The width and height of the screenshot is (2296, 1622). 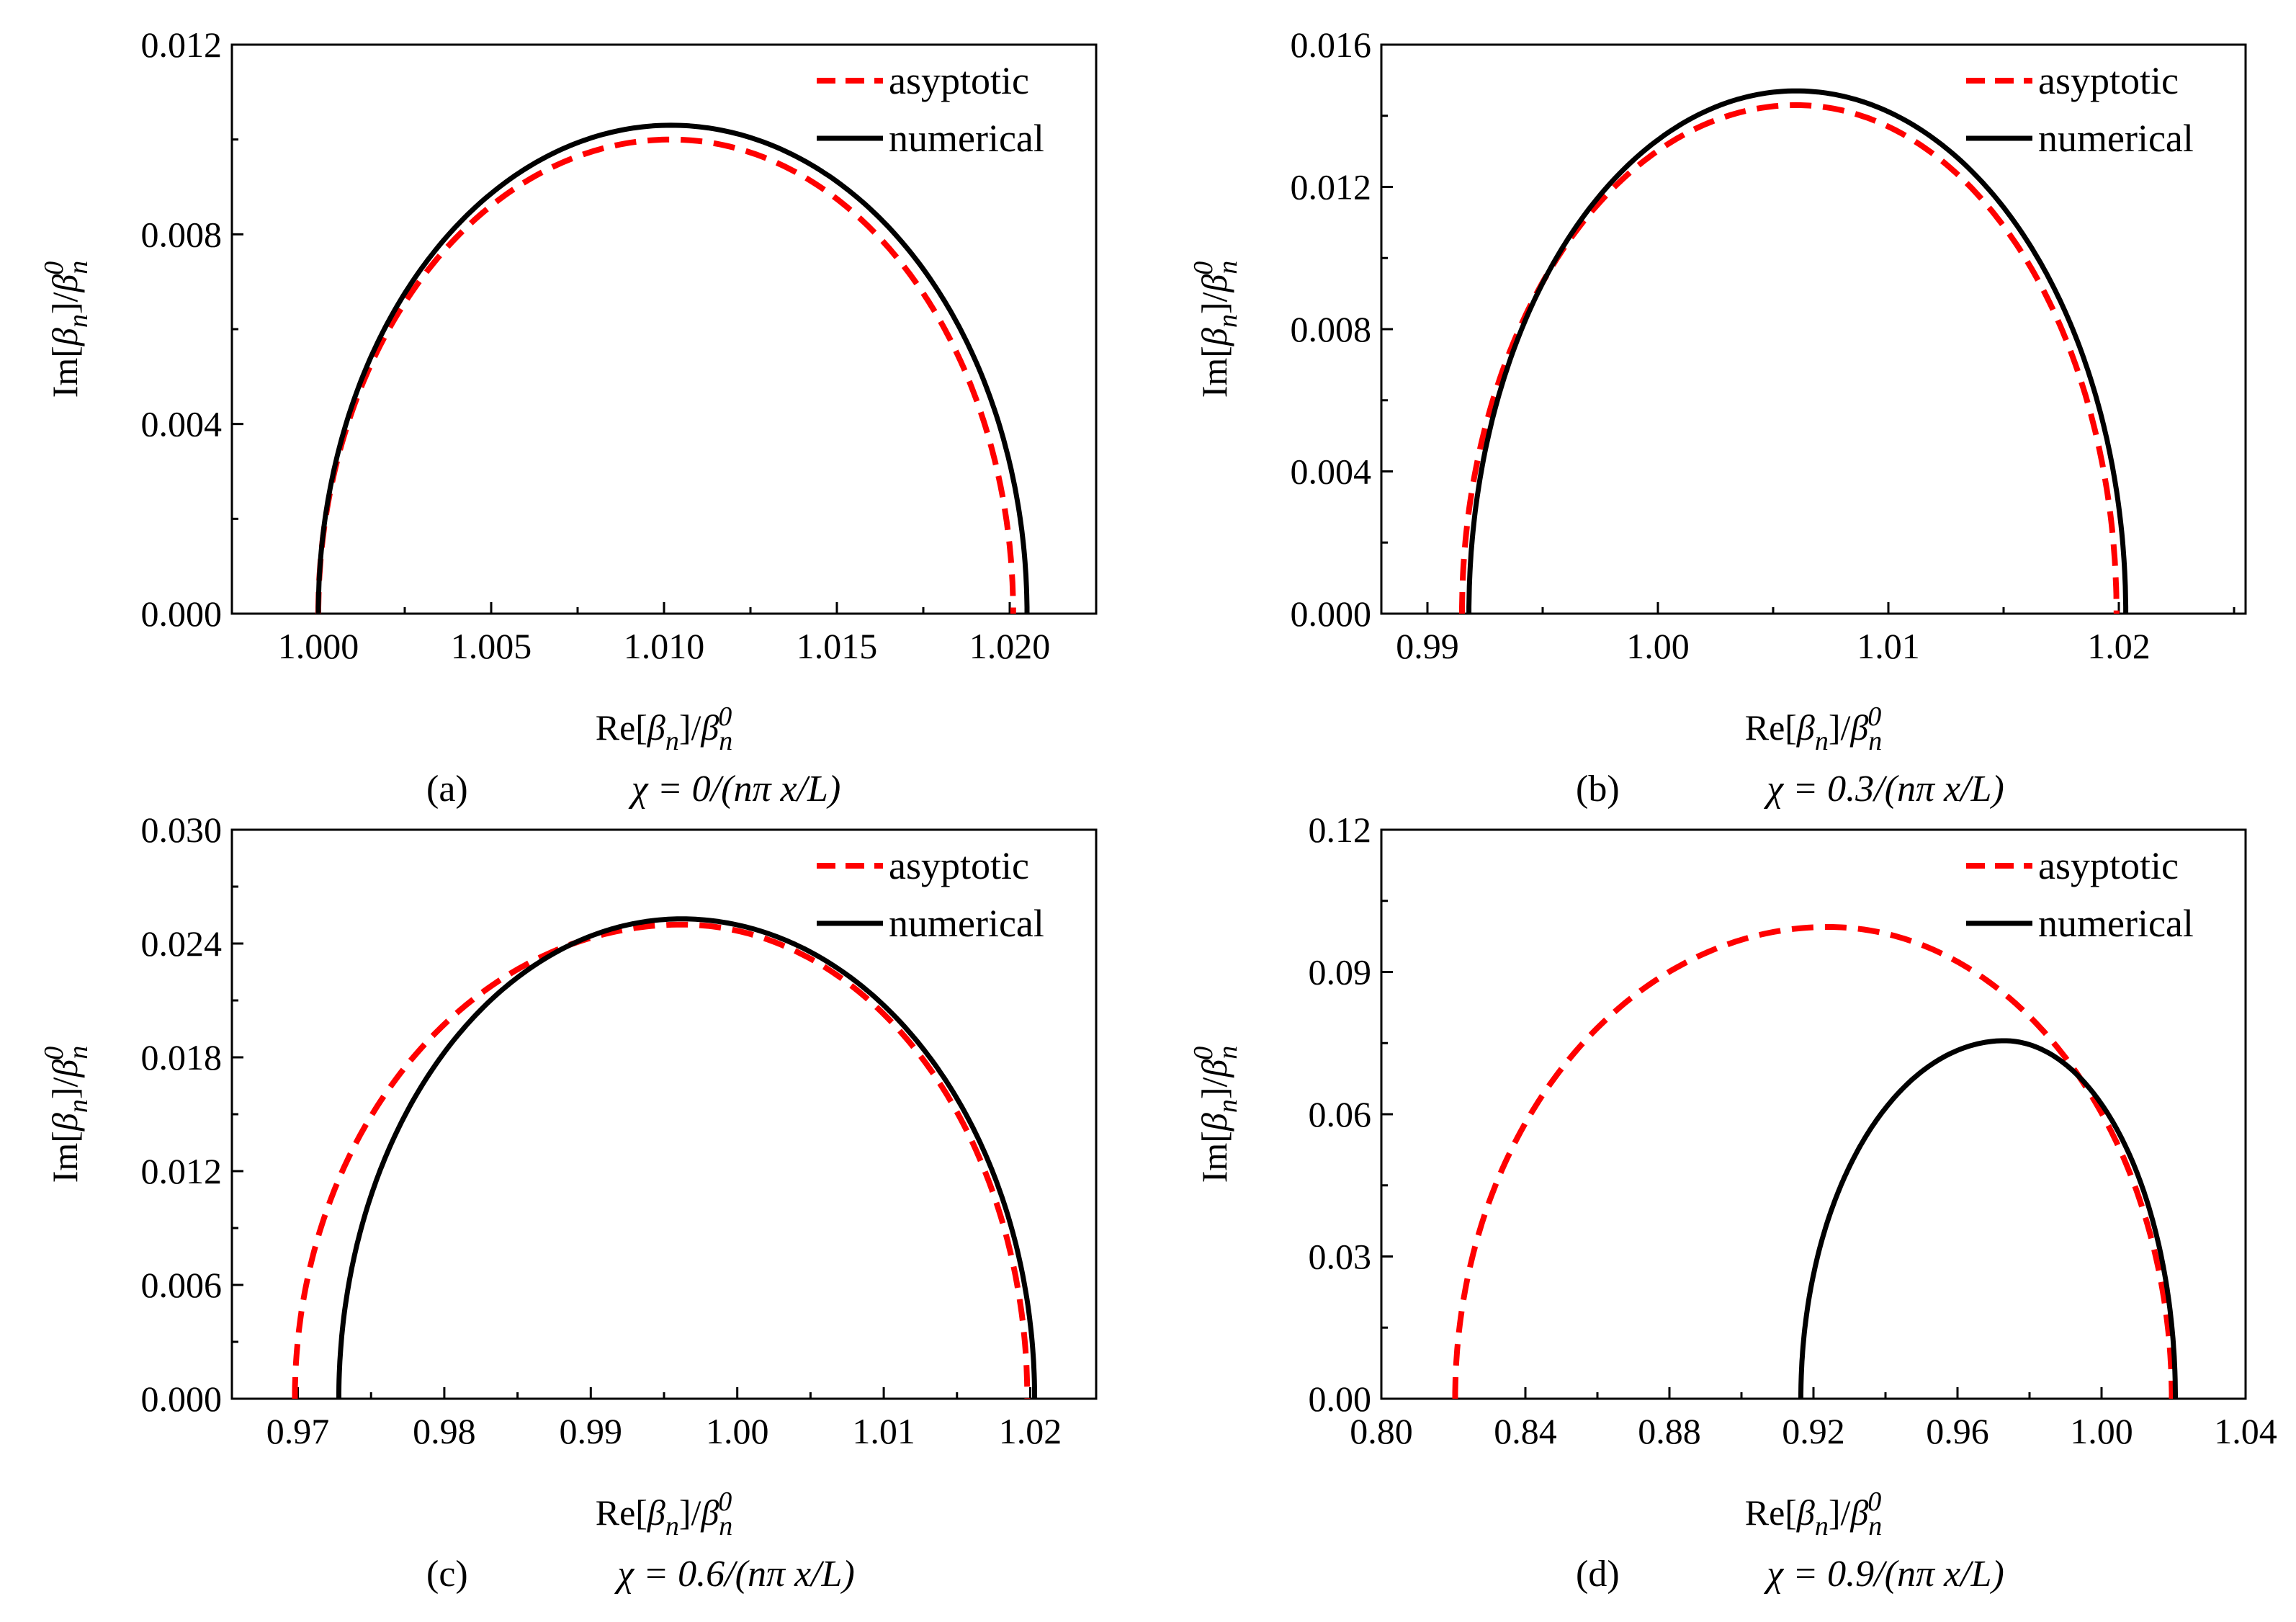 What do you see at coordinates (1340, 830) in the screenshot?
I see `y-tick-label: 0.12` at bounding box center [1340, 830].